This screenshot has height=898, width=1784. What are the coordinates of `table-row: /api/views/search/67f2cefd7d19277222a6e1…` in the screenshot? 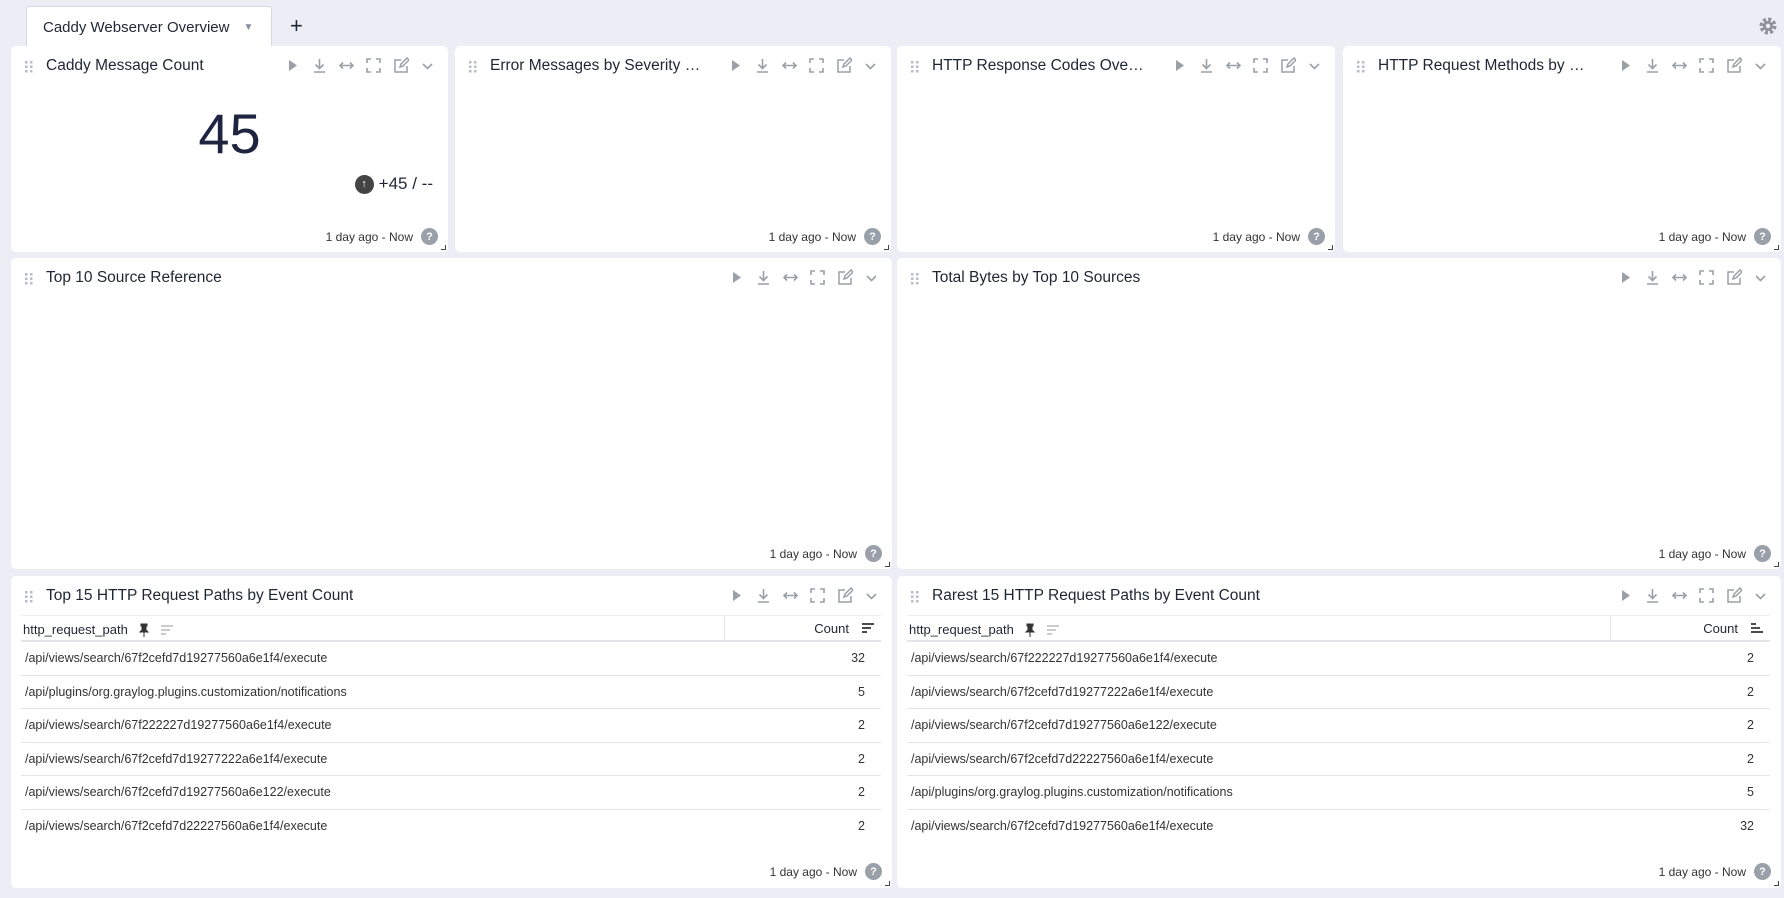 It's located at (1338, 693).